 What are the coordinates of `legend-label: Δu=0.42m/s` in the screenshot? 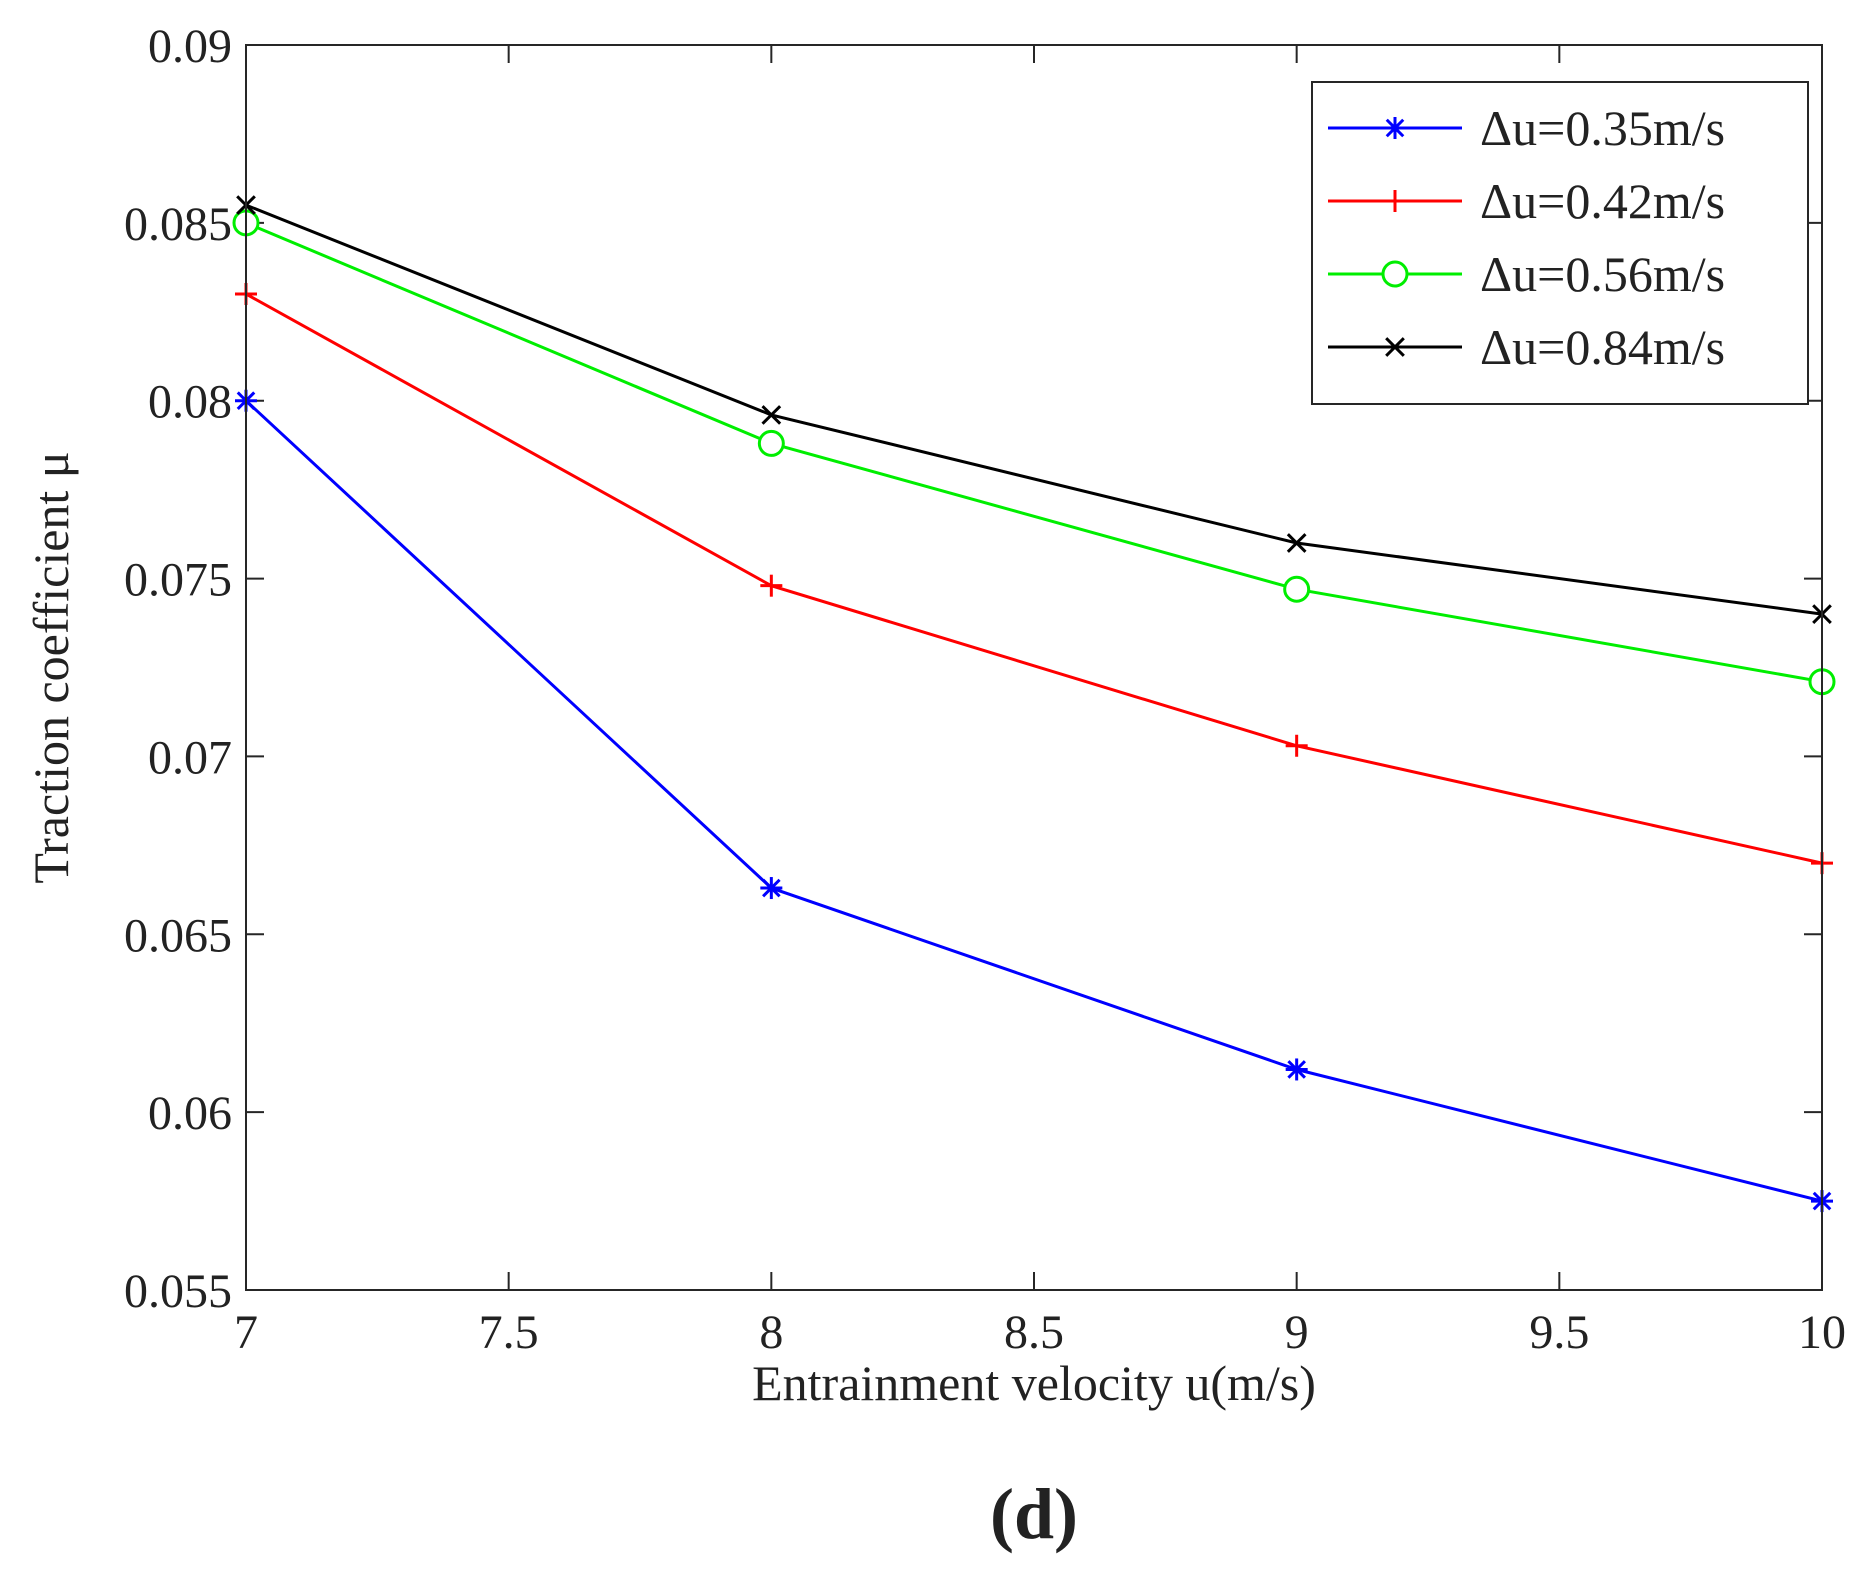 It's located at (1602, 201).